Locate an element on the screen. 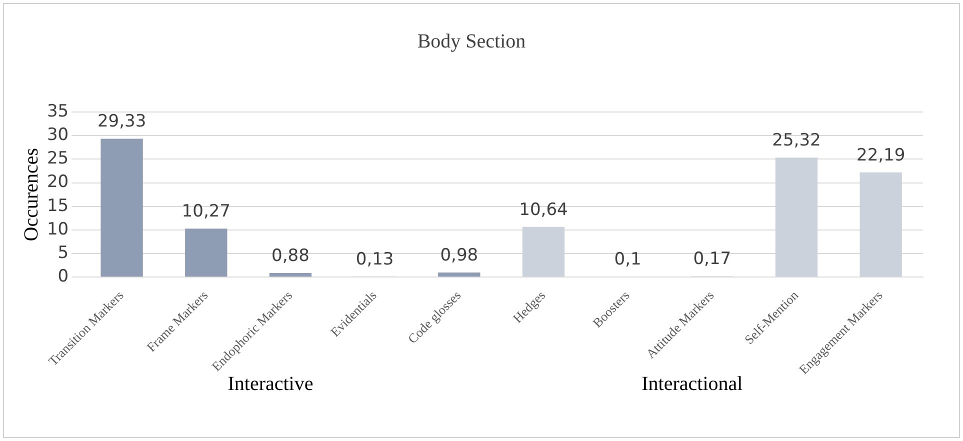 The image size is (963, 441). data-label: 0,88 is located at coordinates (291, 256).